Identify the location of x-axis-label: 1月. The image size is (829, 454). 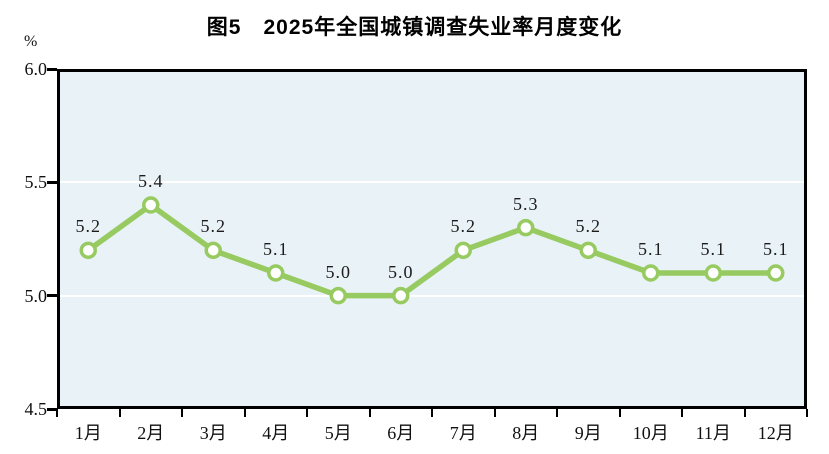
(88, 433).